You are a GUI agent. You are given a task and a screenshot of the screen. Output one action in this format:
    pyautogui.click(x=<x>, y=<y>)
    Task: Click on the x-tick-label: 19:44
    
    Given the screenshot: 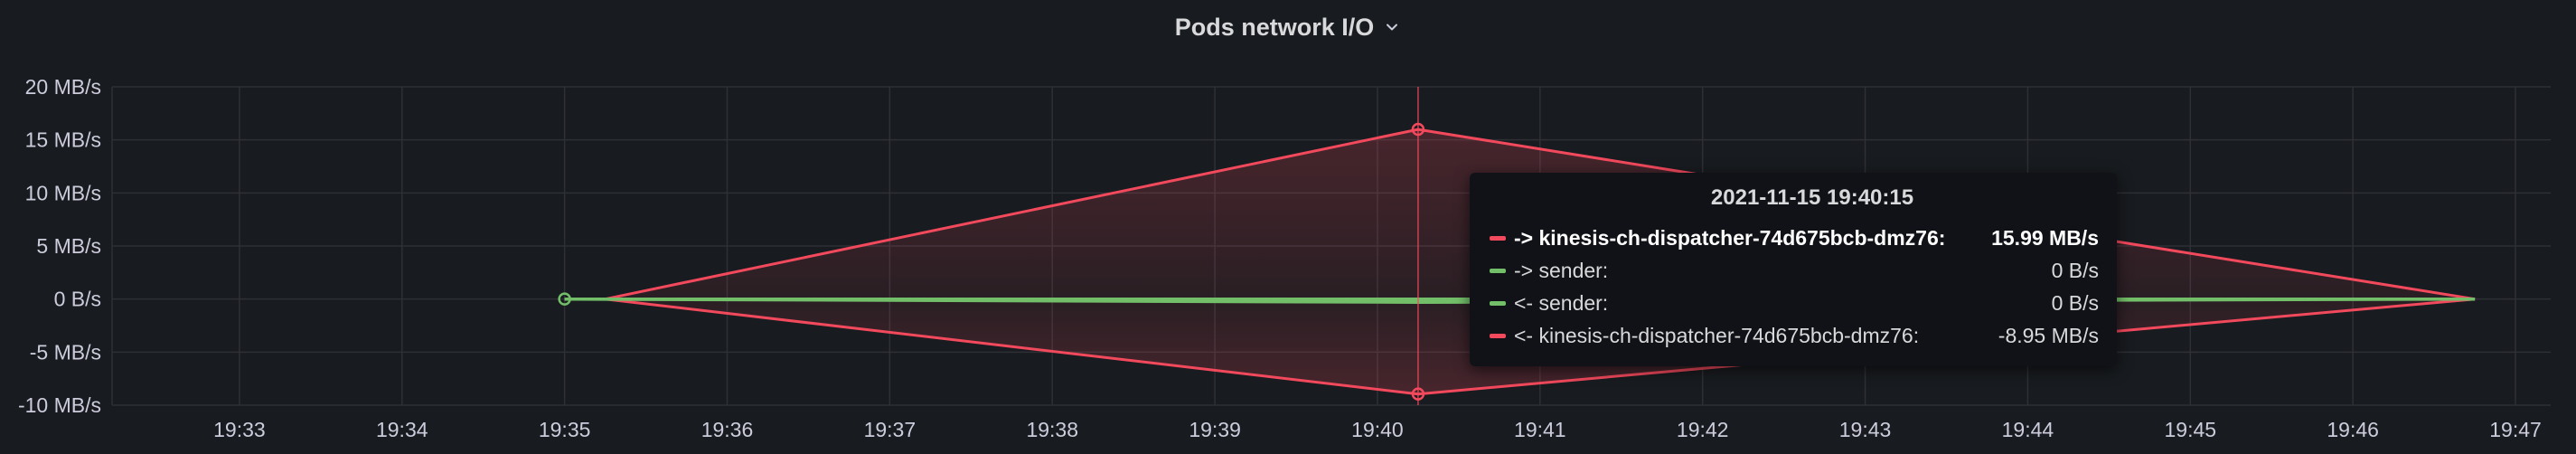 What is the action you would take?
    pyautogui.click(x=2028, y=429)
    